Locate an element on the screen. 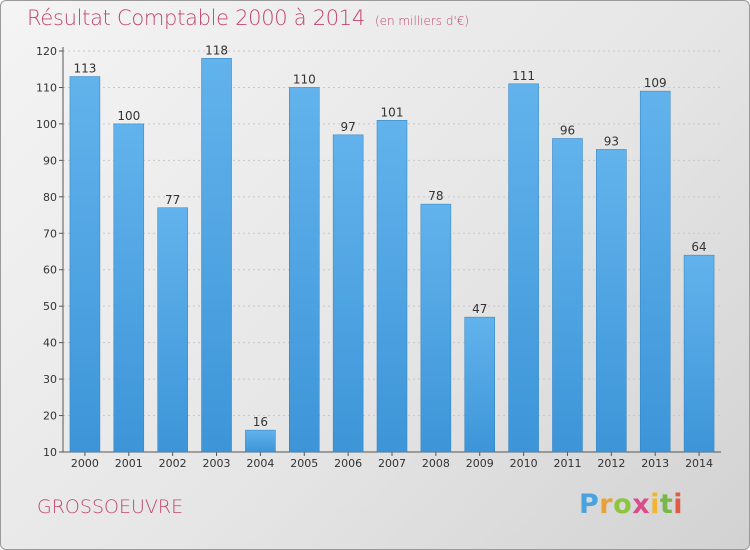  data-label-2013: 109 is located at coordinates (655, 83).